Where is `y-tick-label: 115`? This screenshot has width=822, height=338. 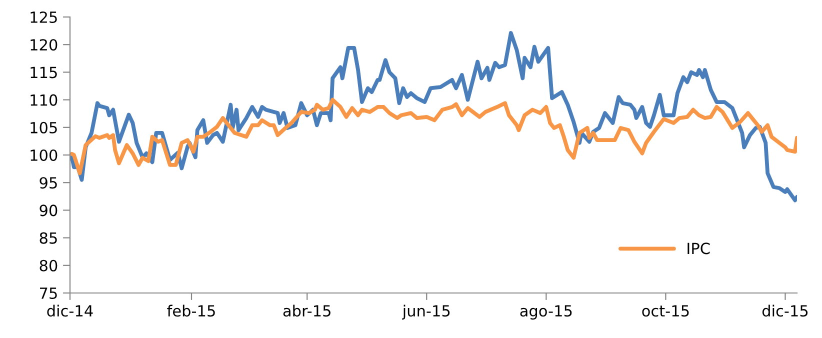
y-tick-label: 115 is located at coordinates (43, 72).